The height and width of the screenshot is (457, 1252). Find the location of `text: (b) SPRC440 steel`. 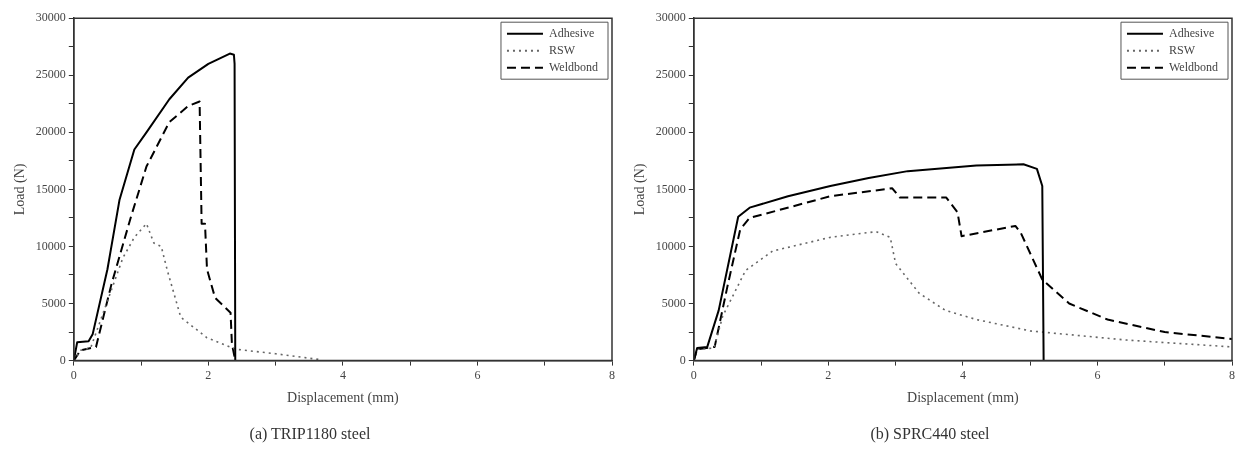

text: (b) SPRC440 steel is located at coordinates (930, 433).